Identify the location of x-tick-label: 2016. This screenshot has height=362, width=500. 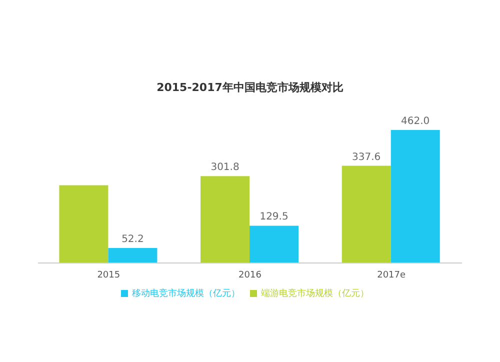
(250, 275).